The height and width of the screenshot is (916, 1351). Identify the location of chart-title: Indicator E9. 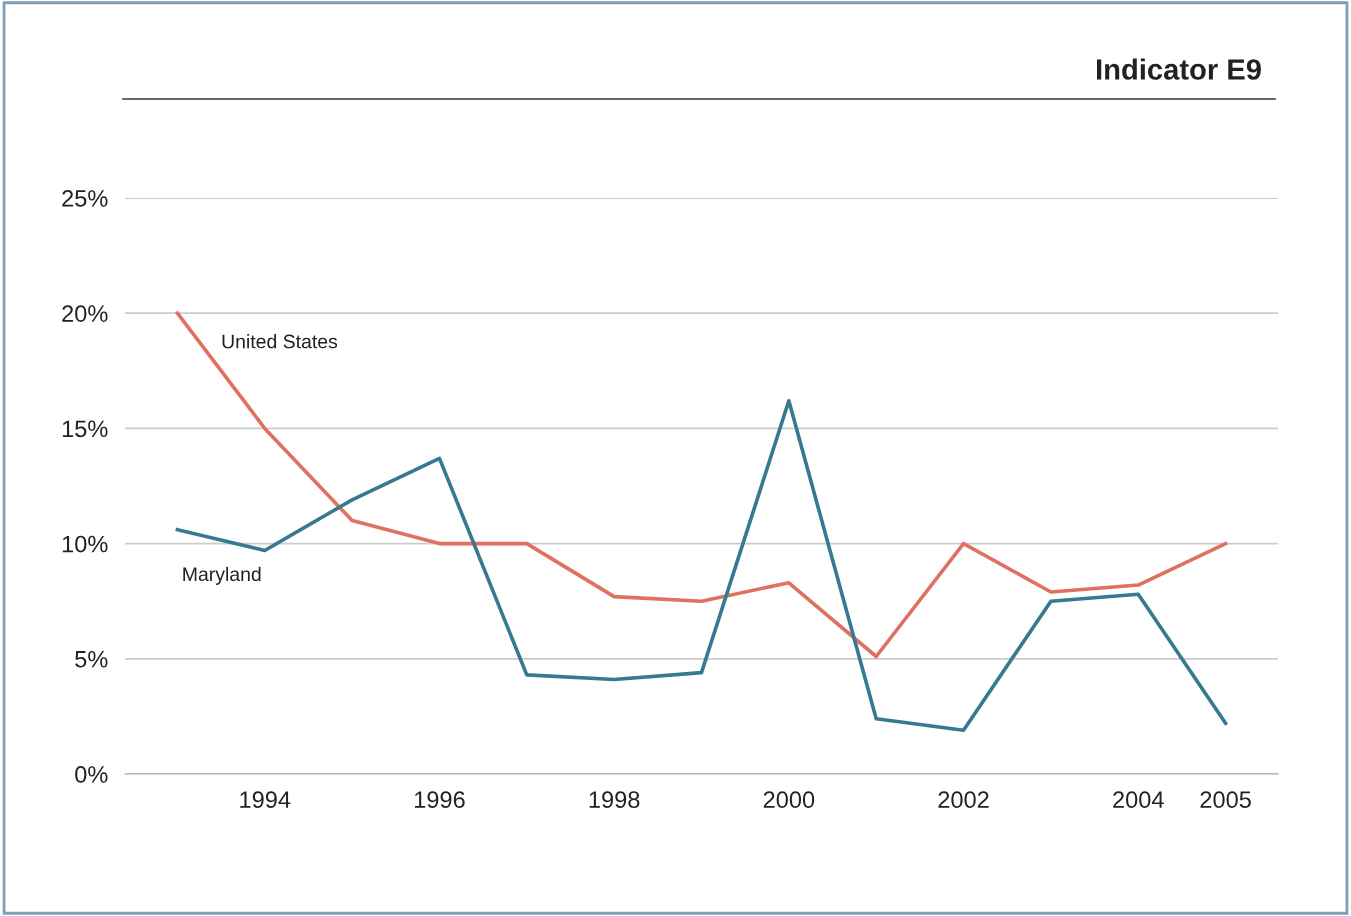
(1179, 69).